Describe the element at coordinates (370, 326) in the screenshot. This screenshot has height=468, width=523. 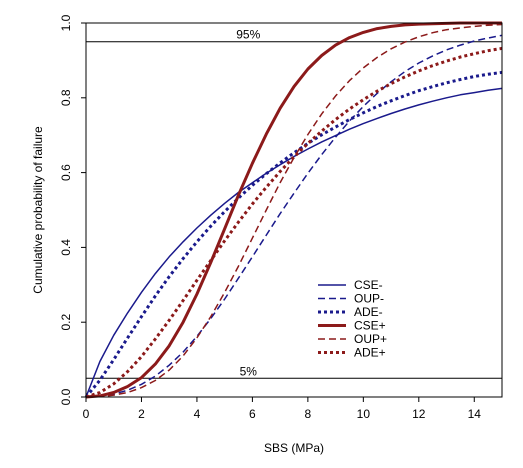
I see `legend-label: CSE+` at that location.